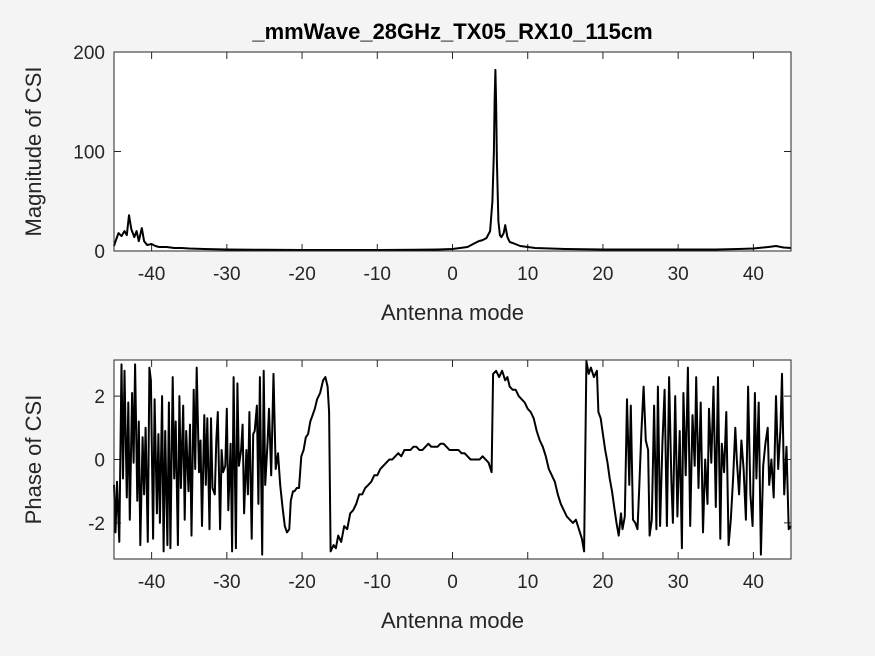 The height and width of the screenshot is (656, 875). Describe the element at coordinates (96, 524) in the screenshot. I see `phase-y-tick-label: -2` at that location.